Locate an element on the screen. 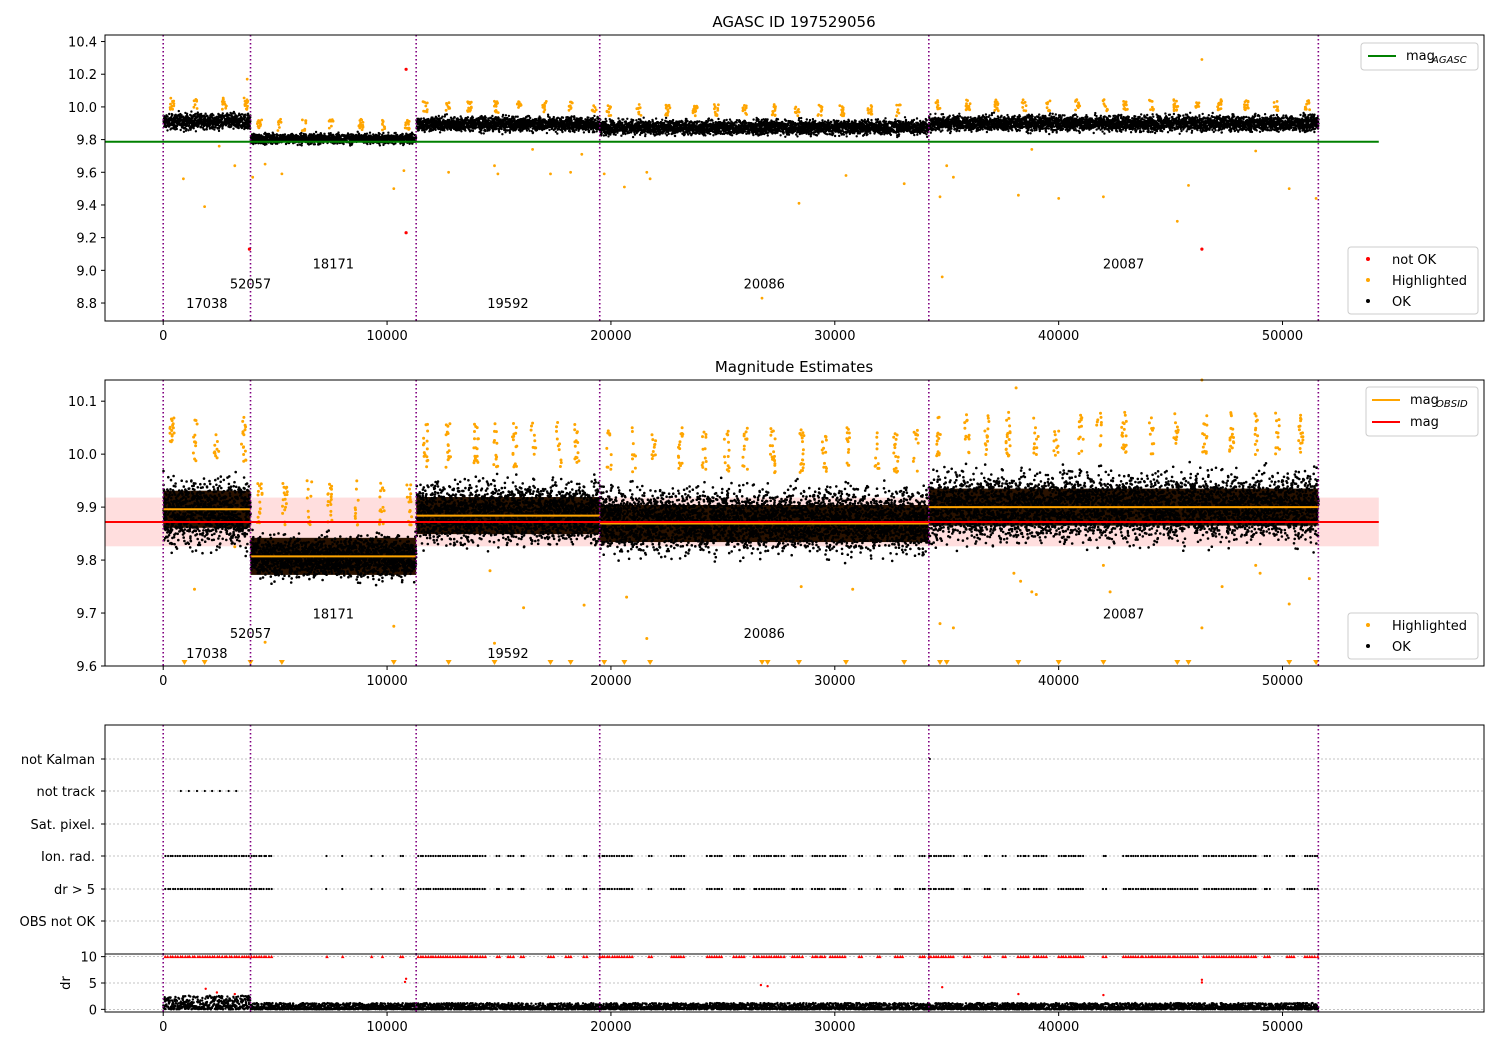 Image resolution: width=1500 pixels, height=1050 pixels. legend-upper is located at coordinates (1419, 56).